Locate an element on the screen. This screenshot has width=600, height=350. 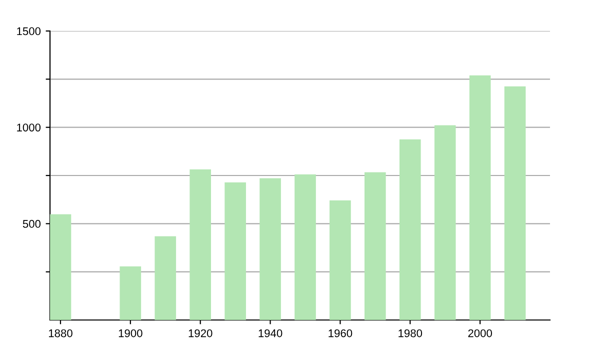
y-tick-label: 1000 is located at coordinates (29, 128).